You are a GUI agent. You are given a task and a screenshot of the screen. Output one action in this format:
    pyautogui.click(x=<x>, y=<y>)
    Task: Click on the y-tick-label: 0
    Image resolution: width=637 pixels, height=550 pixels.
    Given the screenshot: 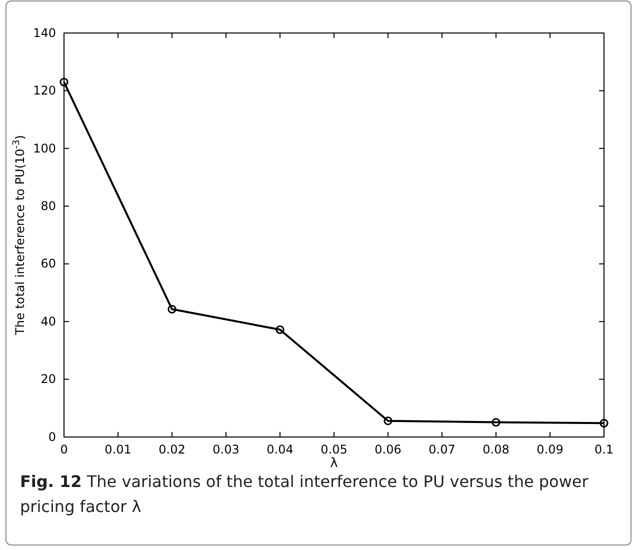 What is the action you would take?
    pyautogui.click(x=52, y=437)
    